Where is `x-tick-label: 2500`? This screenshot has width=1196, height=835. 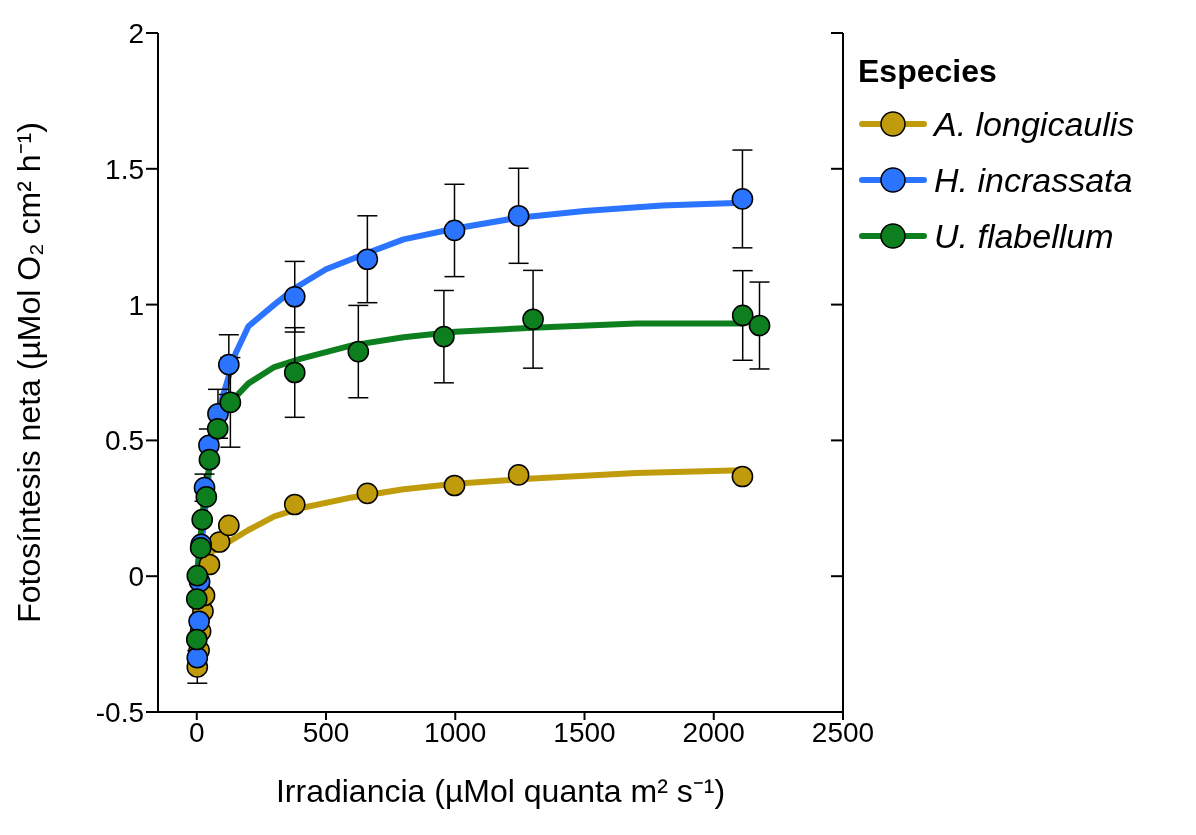 x-tick-label: 2500 is located at coordinates (843, 732).